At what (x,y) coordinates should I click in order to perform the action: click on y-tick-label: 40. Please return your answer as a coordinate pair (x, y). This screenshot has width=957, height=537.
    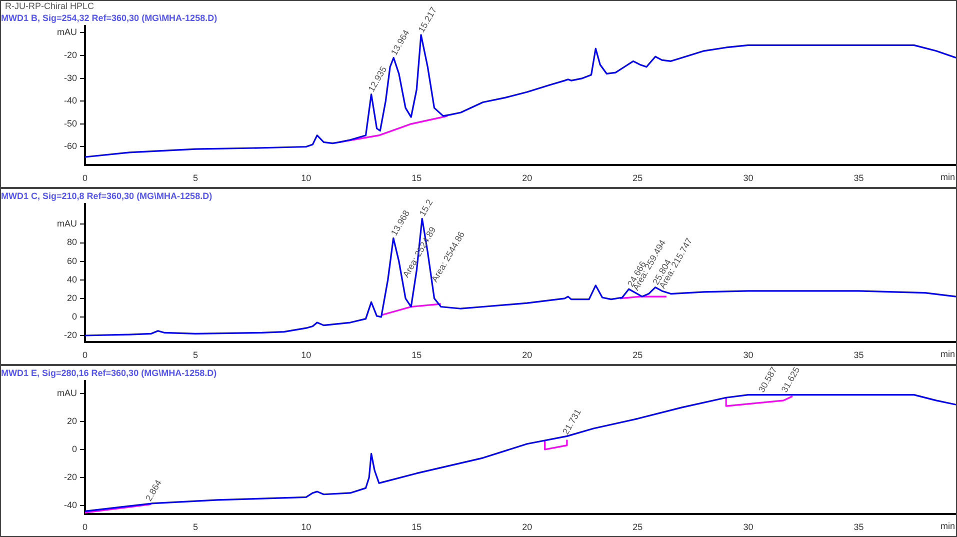
    Looking at the image, I should click on (71, 279).